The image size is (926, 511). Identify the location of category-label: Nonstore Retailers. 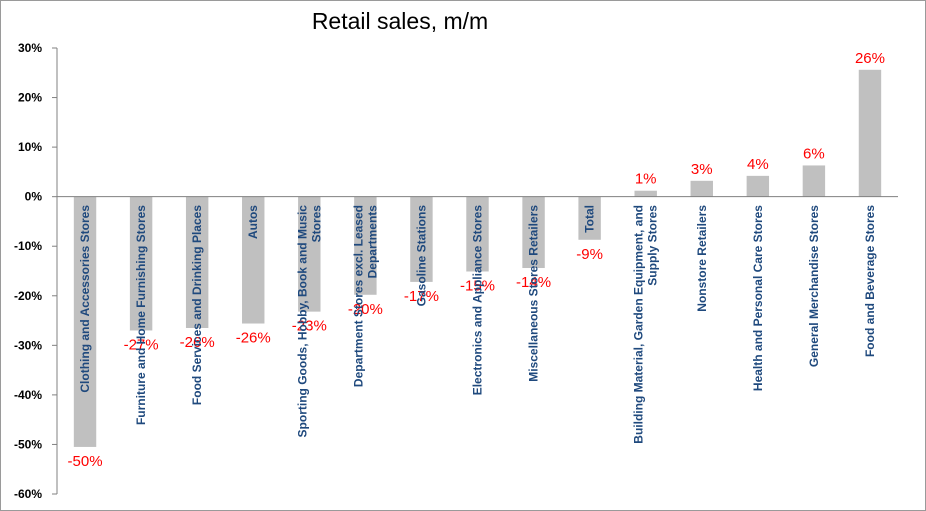
(702, 258).